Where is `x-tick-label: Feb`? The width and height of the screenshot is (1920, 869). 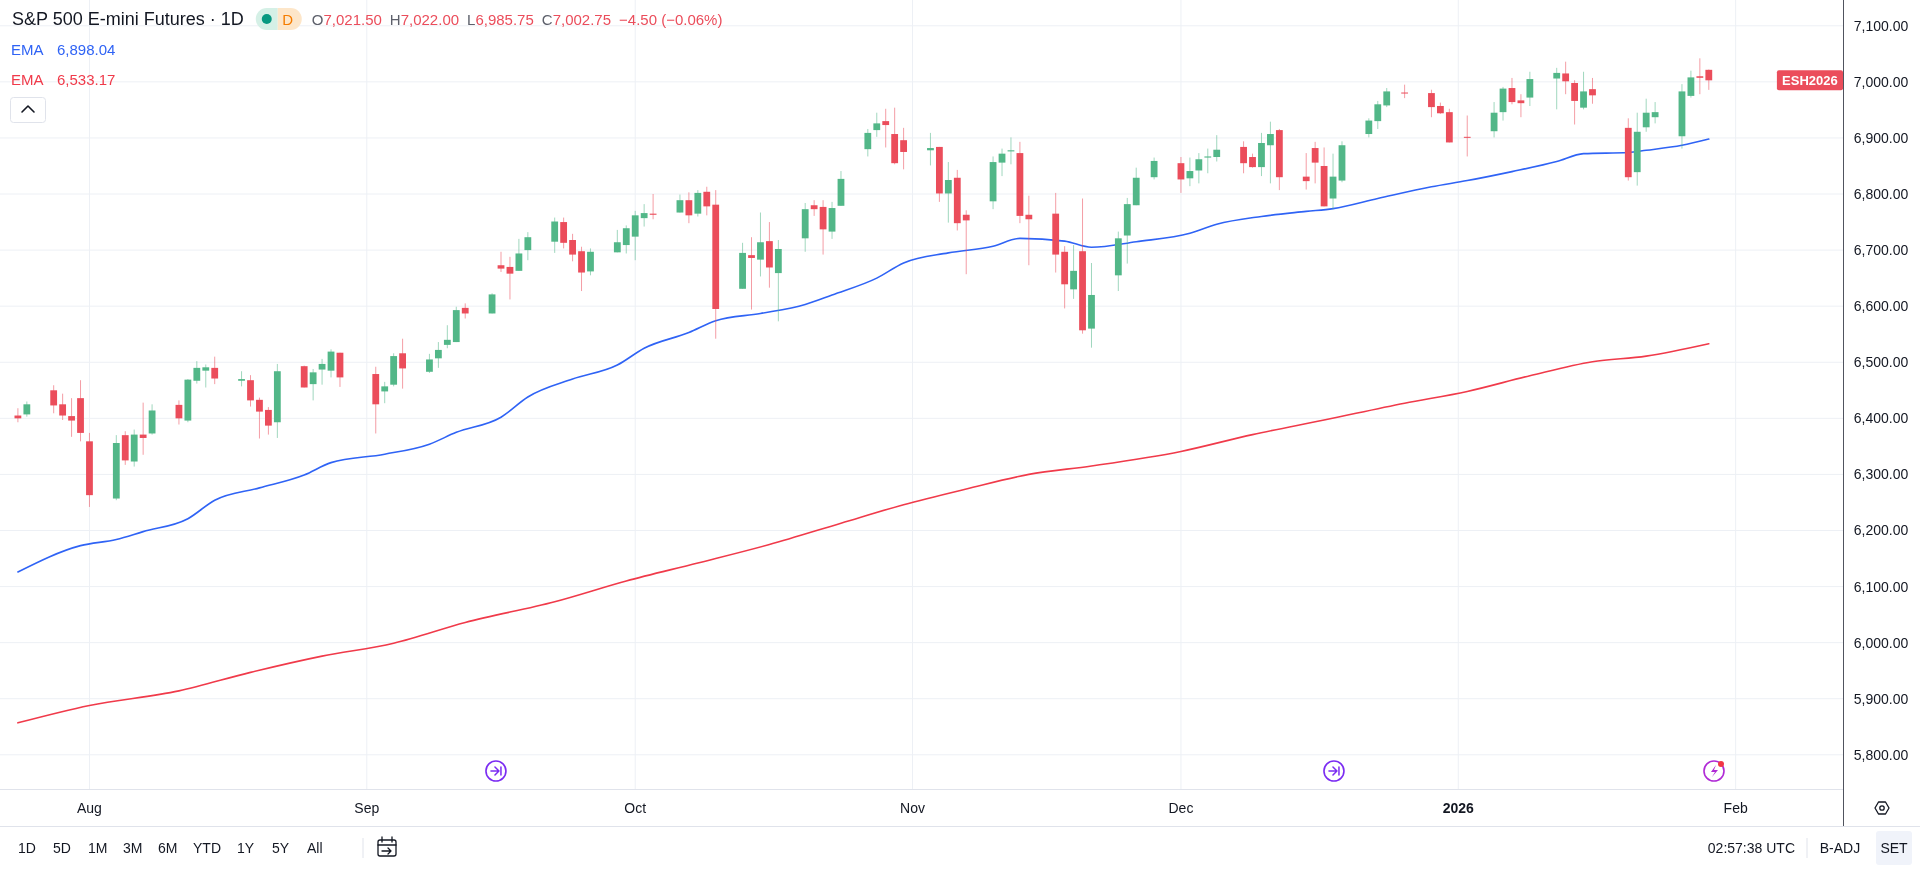 x-tick-label: Feb is located at coordinates (1735, 808).